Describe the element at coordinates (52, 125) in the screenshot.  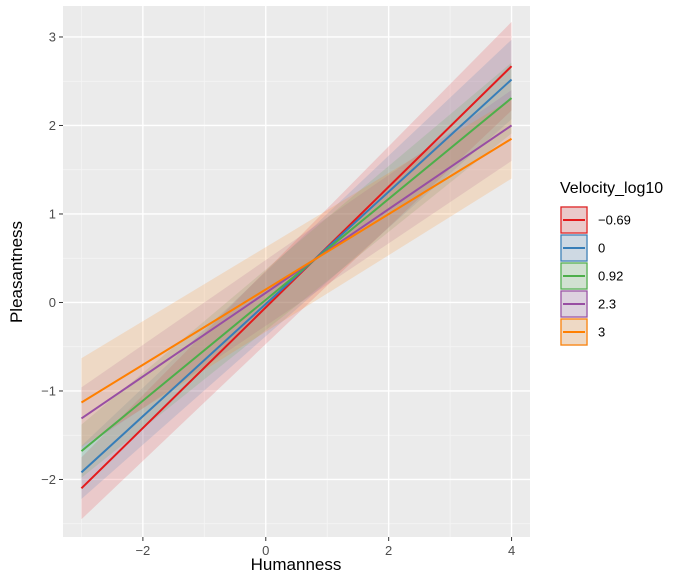
I see `y-tick-label: 2` at that location.